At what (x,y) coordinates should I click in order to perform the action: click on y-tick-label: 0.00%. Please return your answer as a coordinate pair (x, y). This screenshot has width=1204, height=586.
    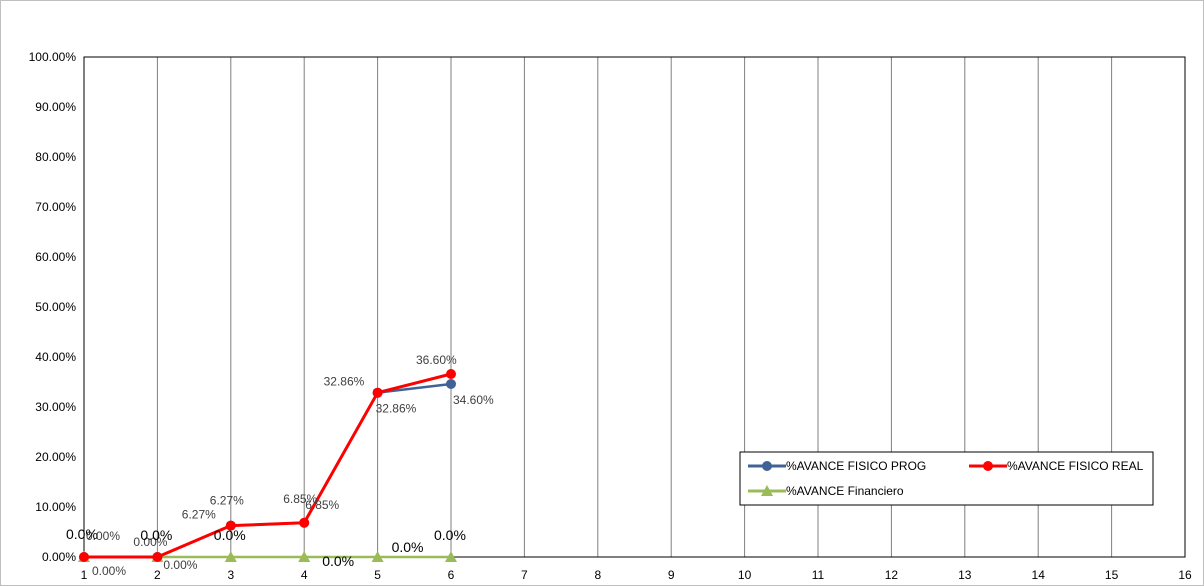
    Looking at the image, I should click on (59, 557).